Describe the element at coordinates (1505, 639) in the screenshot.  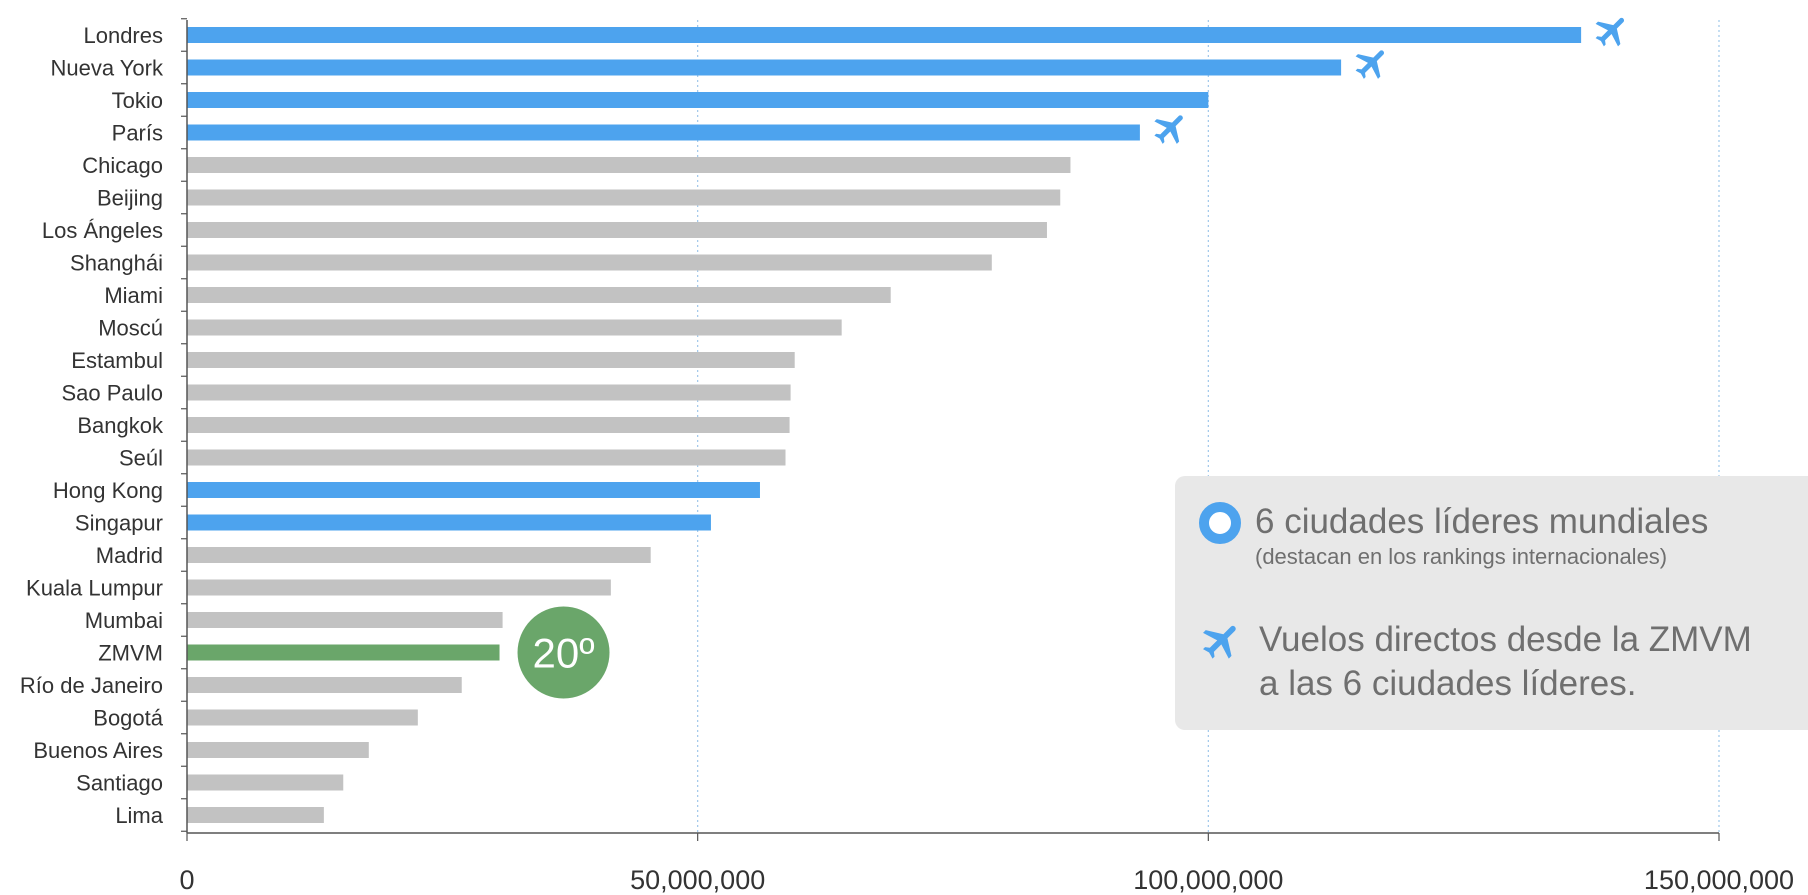
I see `legend-flights-line1: Vuelos directos desde la ZMVM` at that location.